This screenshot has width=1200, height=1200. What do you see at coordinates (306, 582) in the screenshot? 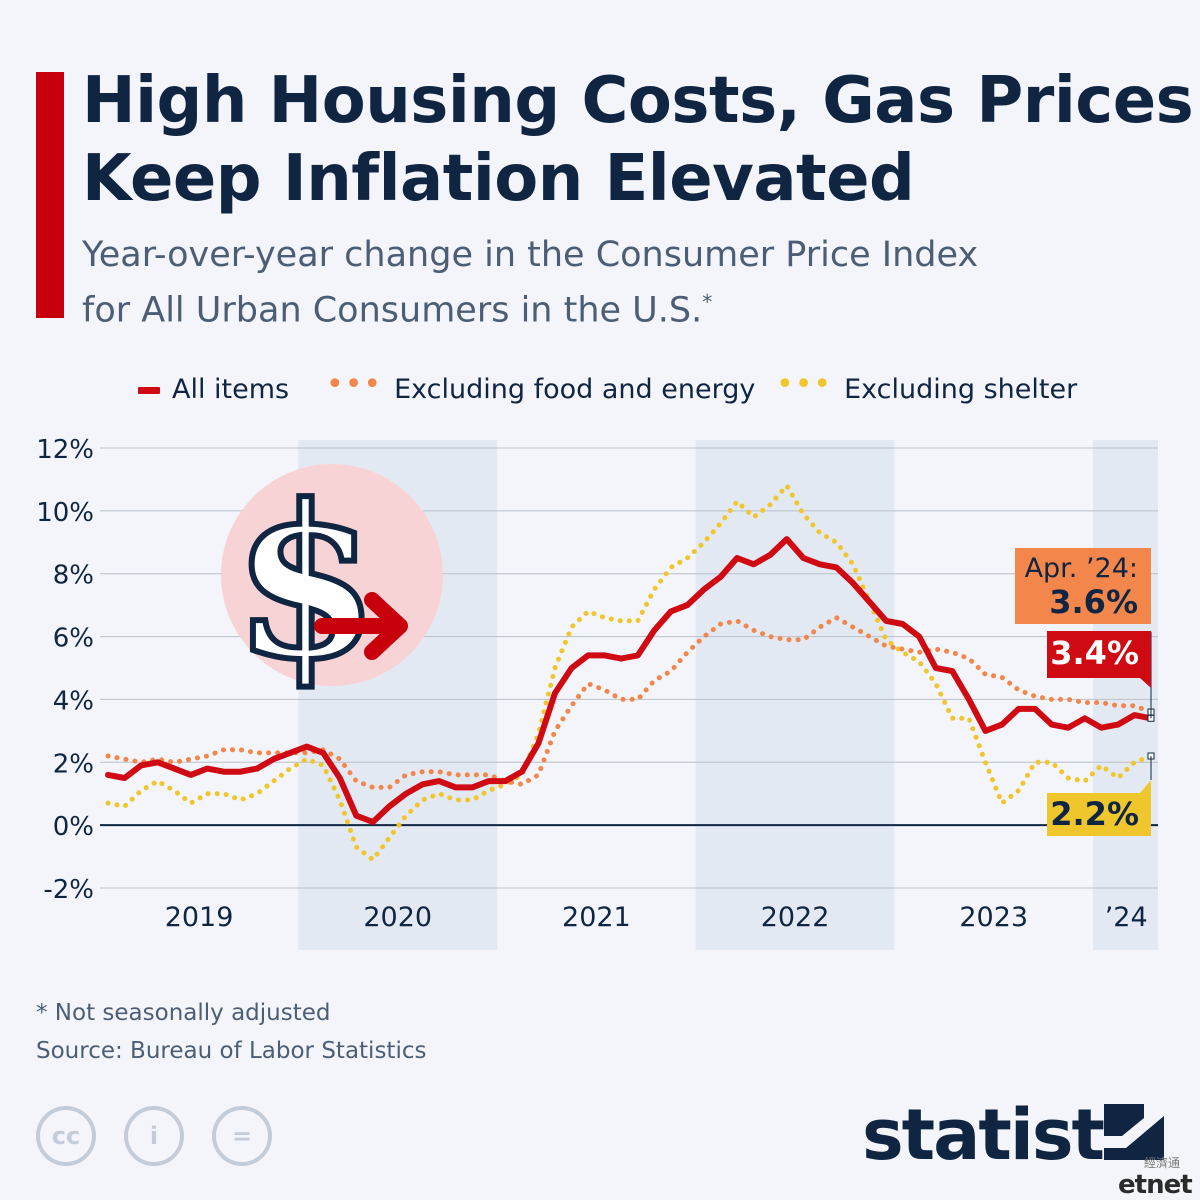
I see `dollar-sign-icon: $` at bounding box center [306, 582].